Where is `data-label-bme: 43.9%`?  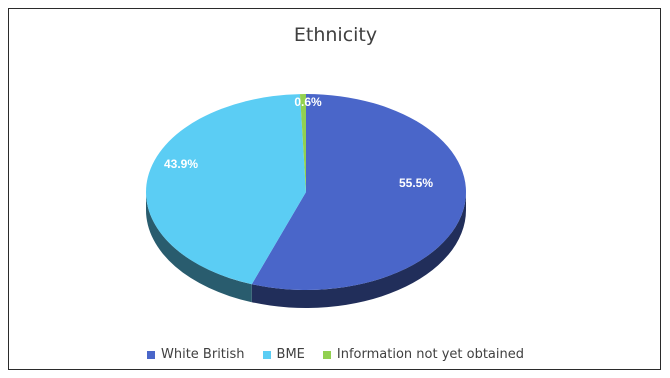 data-label-bme: 43.9% is located at coordinates (181, 164).